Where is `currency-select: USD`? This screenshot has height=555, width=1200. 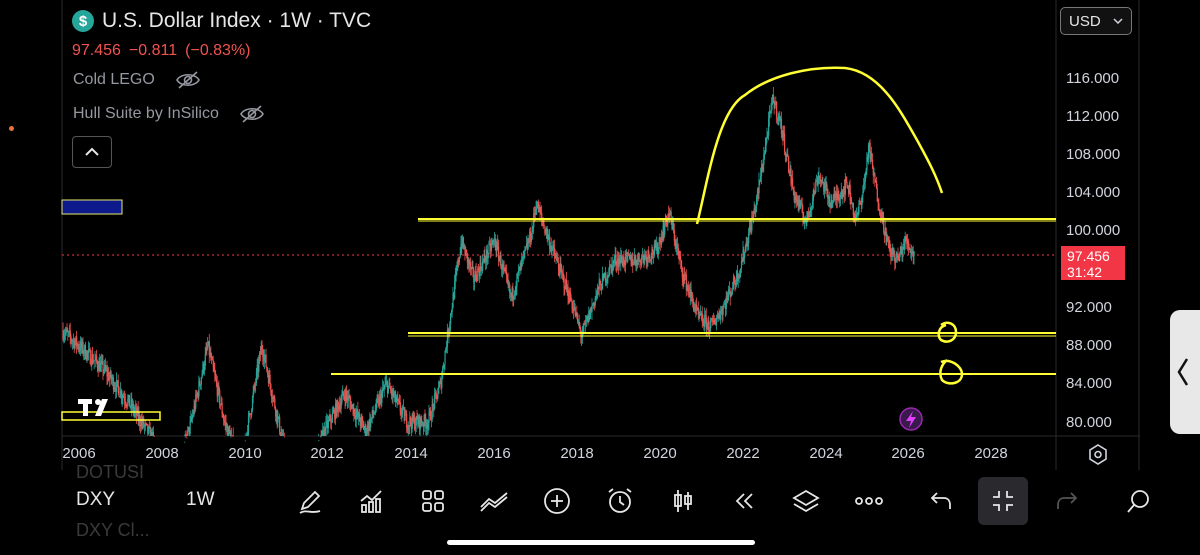
currency-select: USD is located at coordinates (1096, 21).